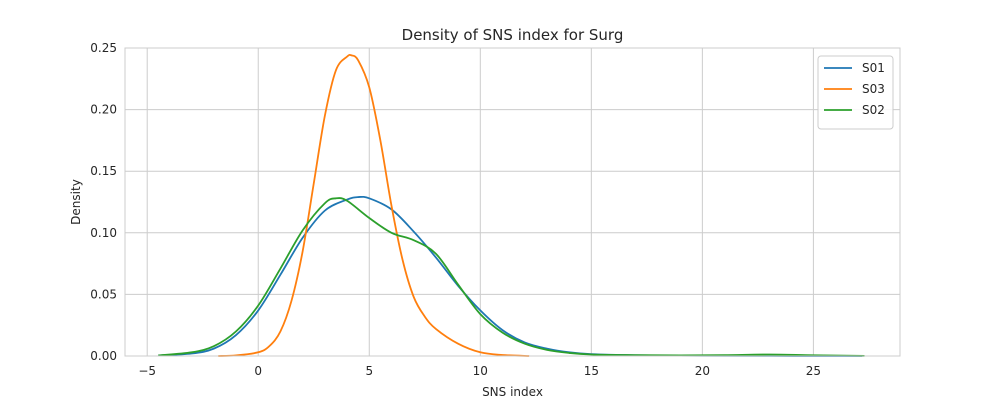 This screenshot has height=405, width=1000. Describe the element at coordinates (103, 48) in the screenshot. I see `y-tick-label: 0.25` at that location.